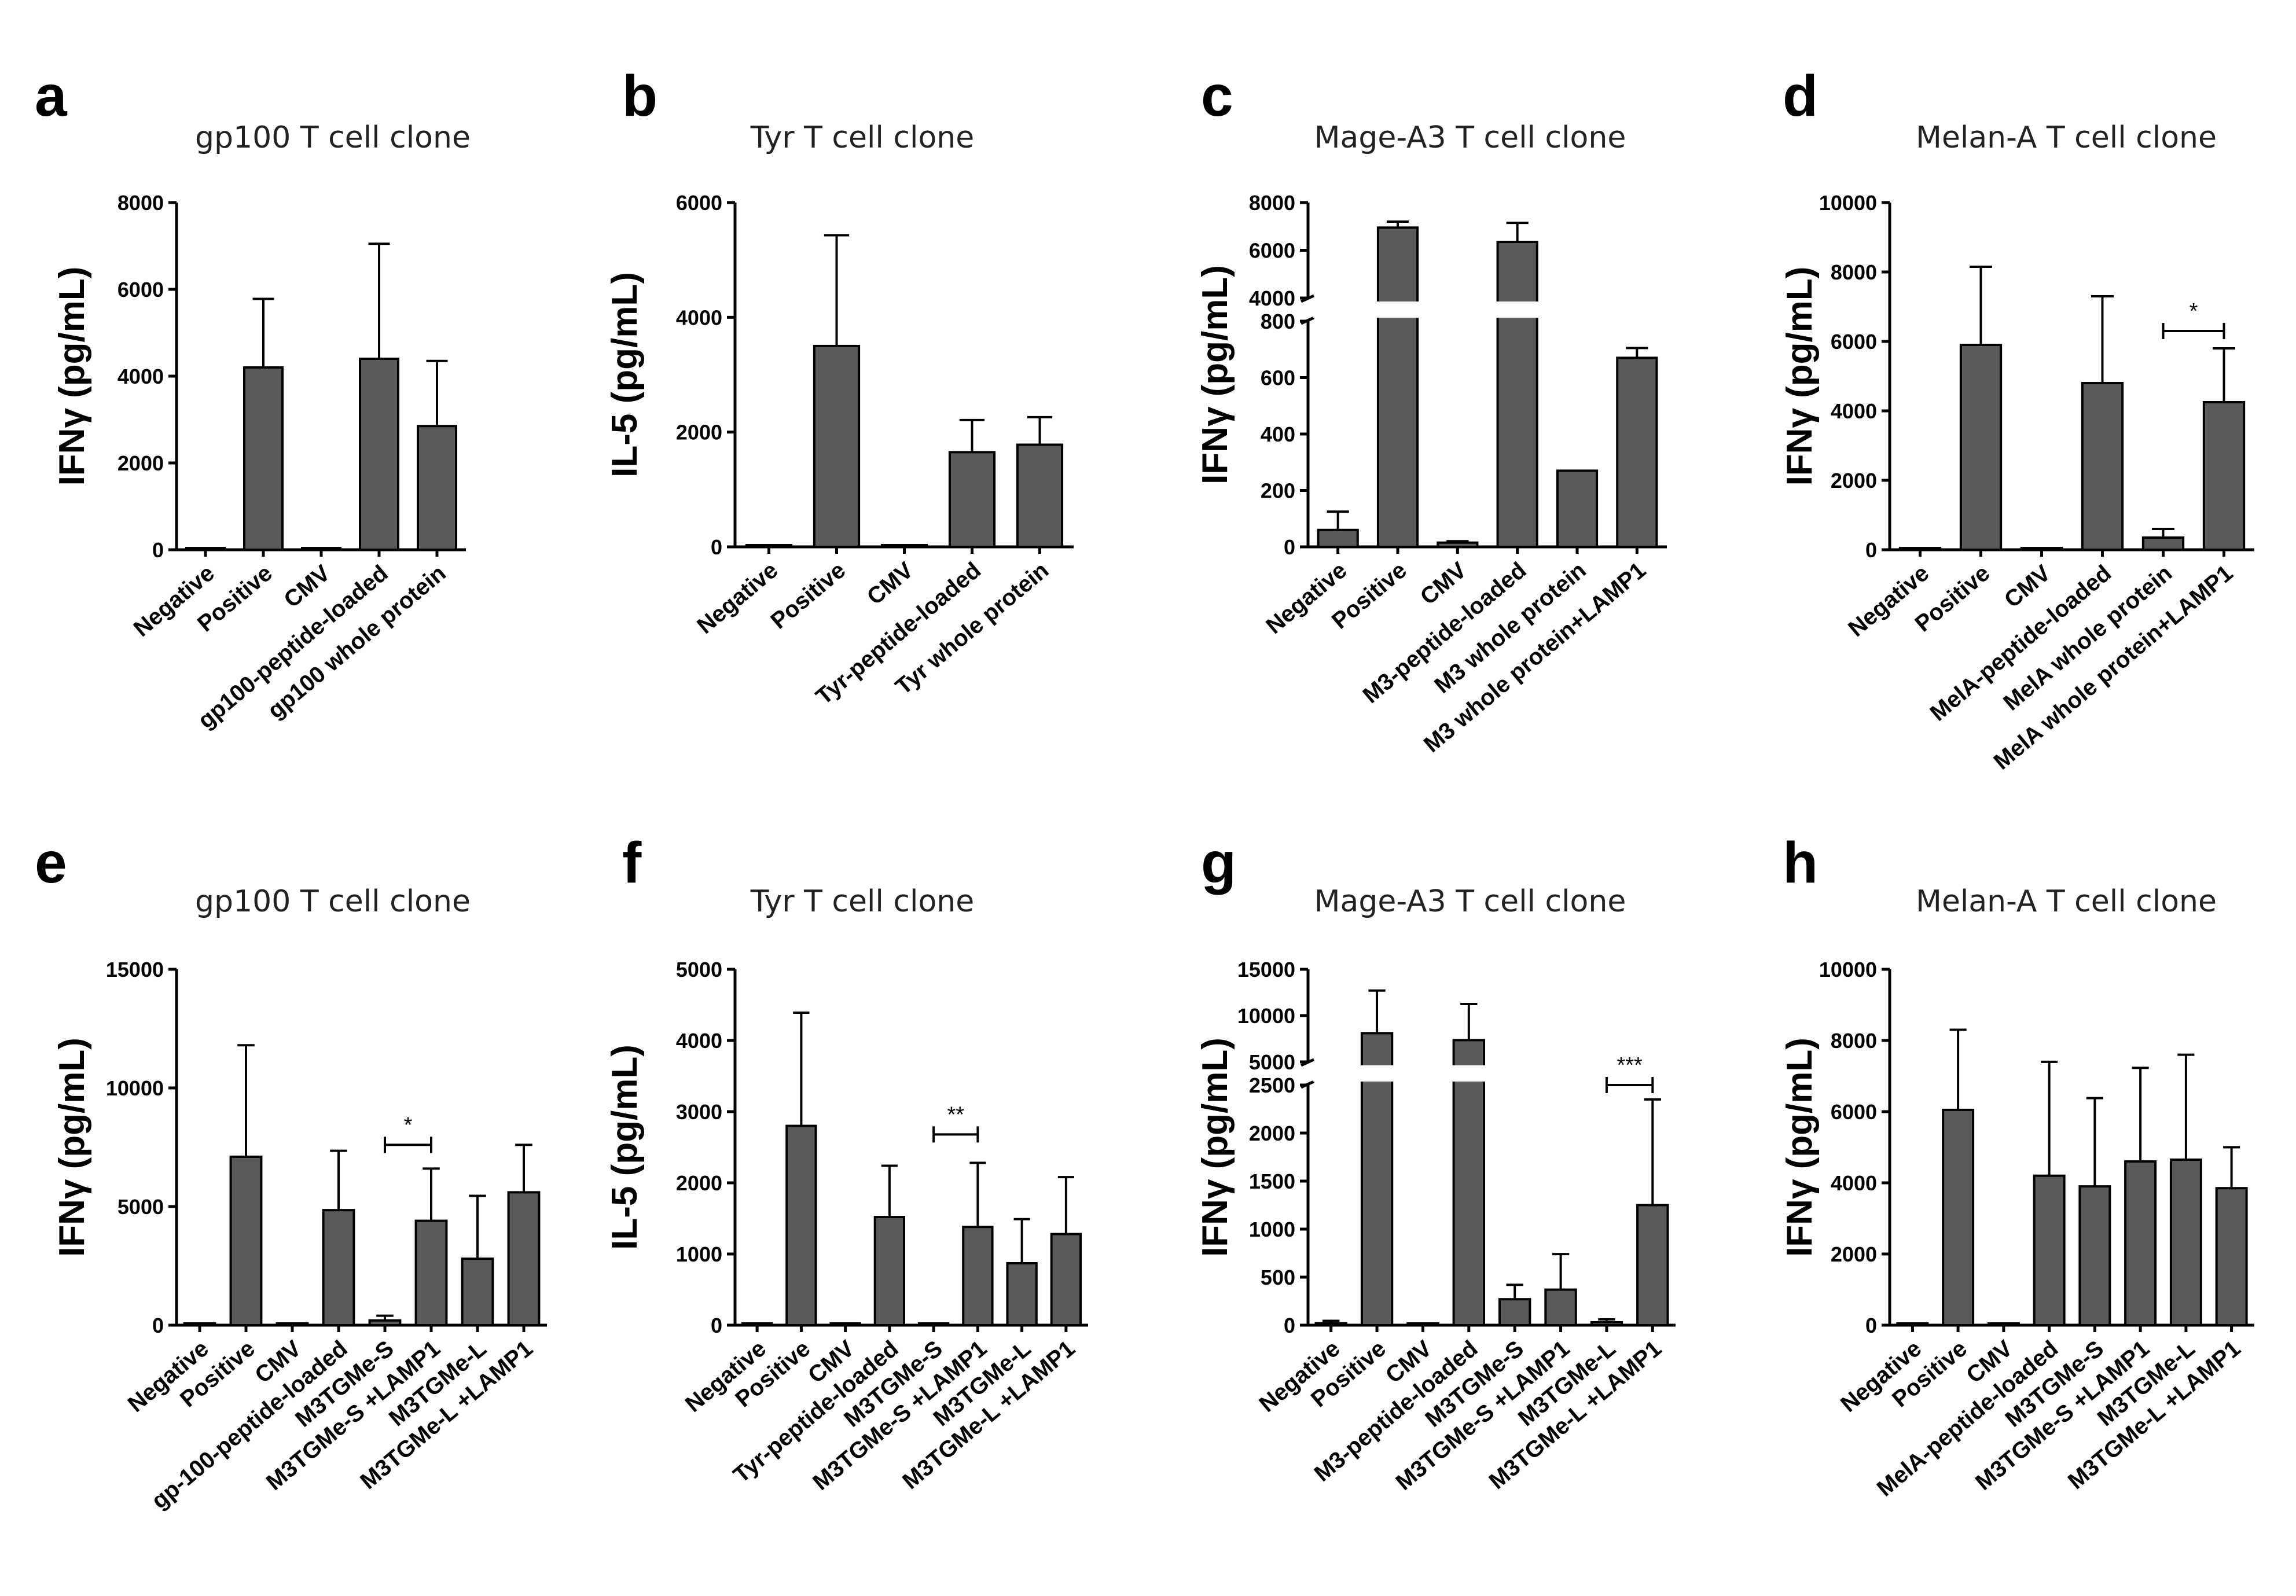 The image size is (2296, 1596). I want to click on category-label: Positive, so click(808, 595).